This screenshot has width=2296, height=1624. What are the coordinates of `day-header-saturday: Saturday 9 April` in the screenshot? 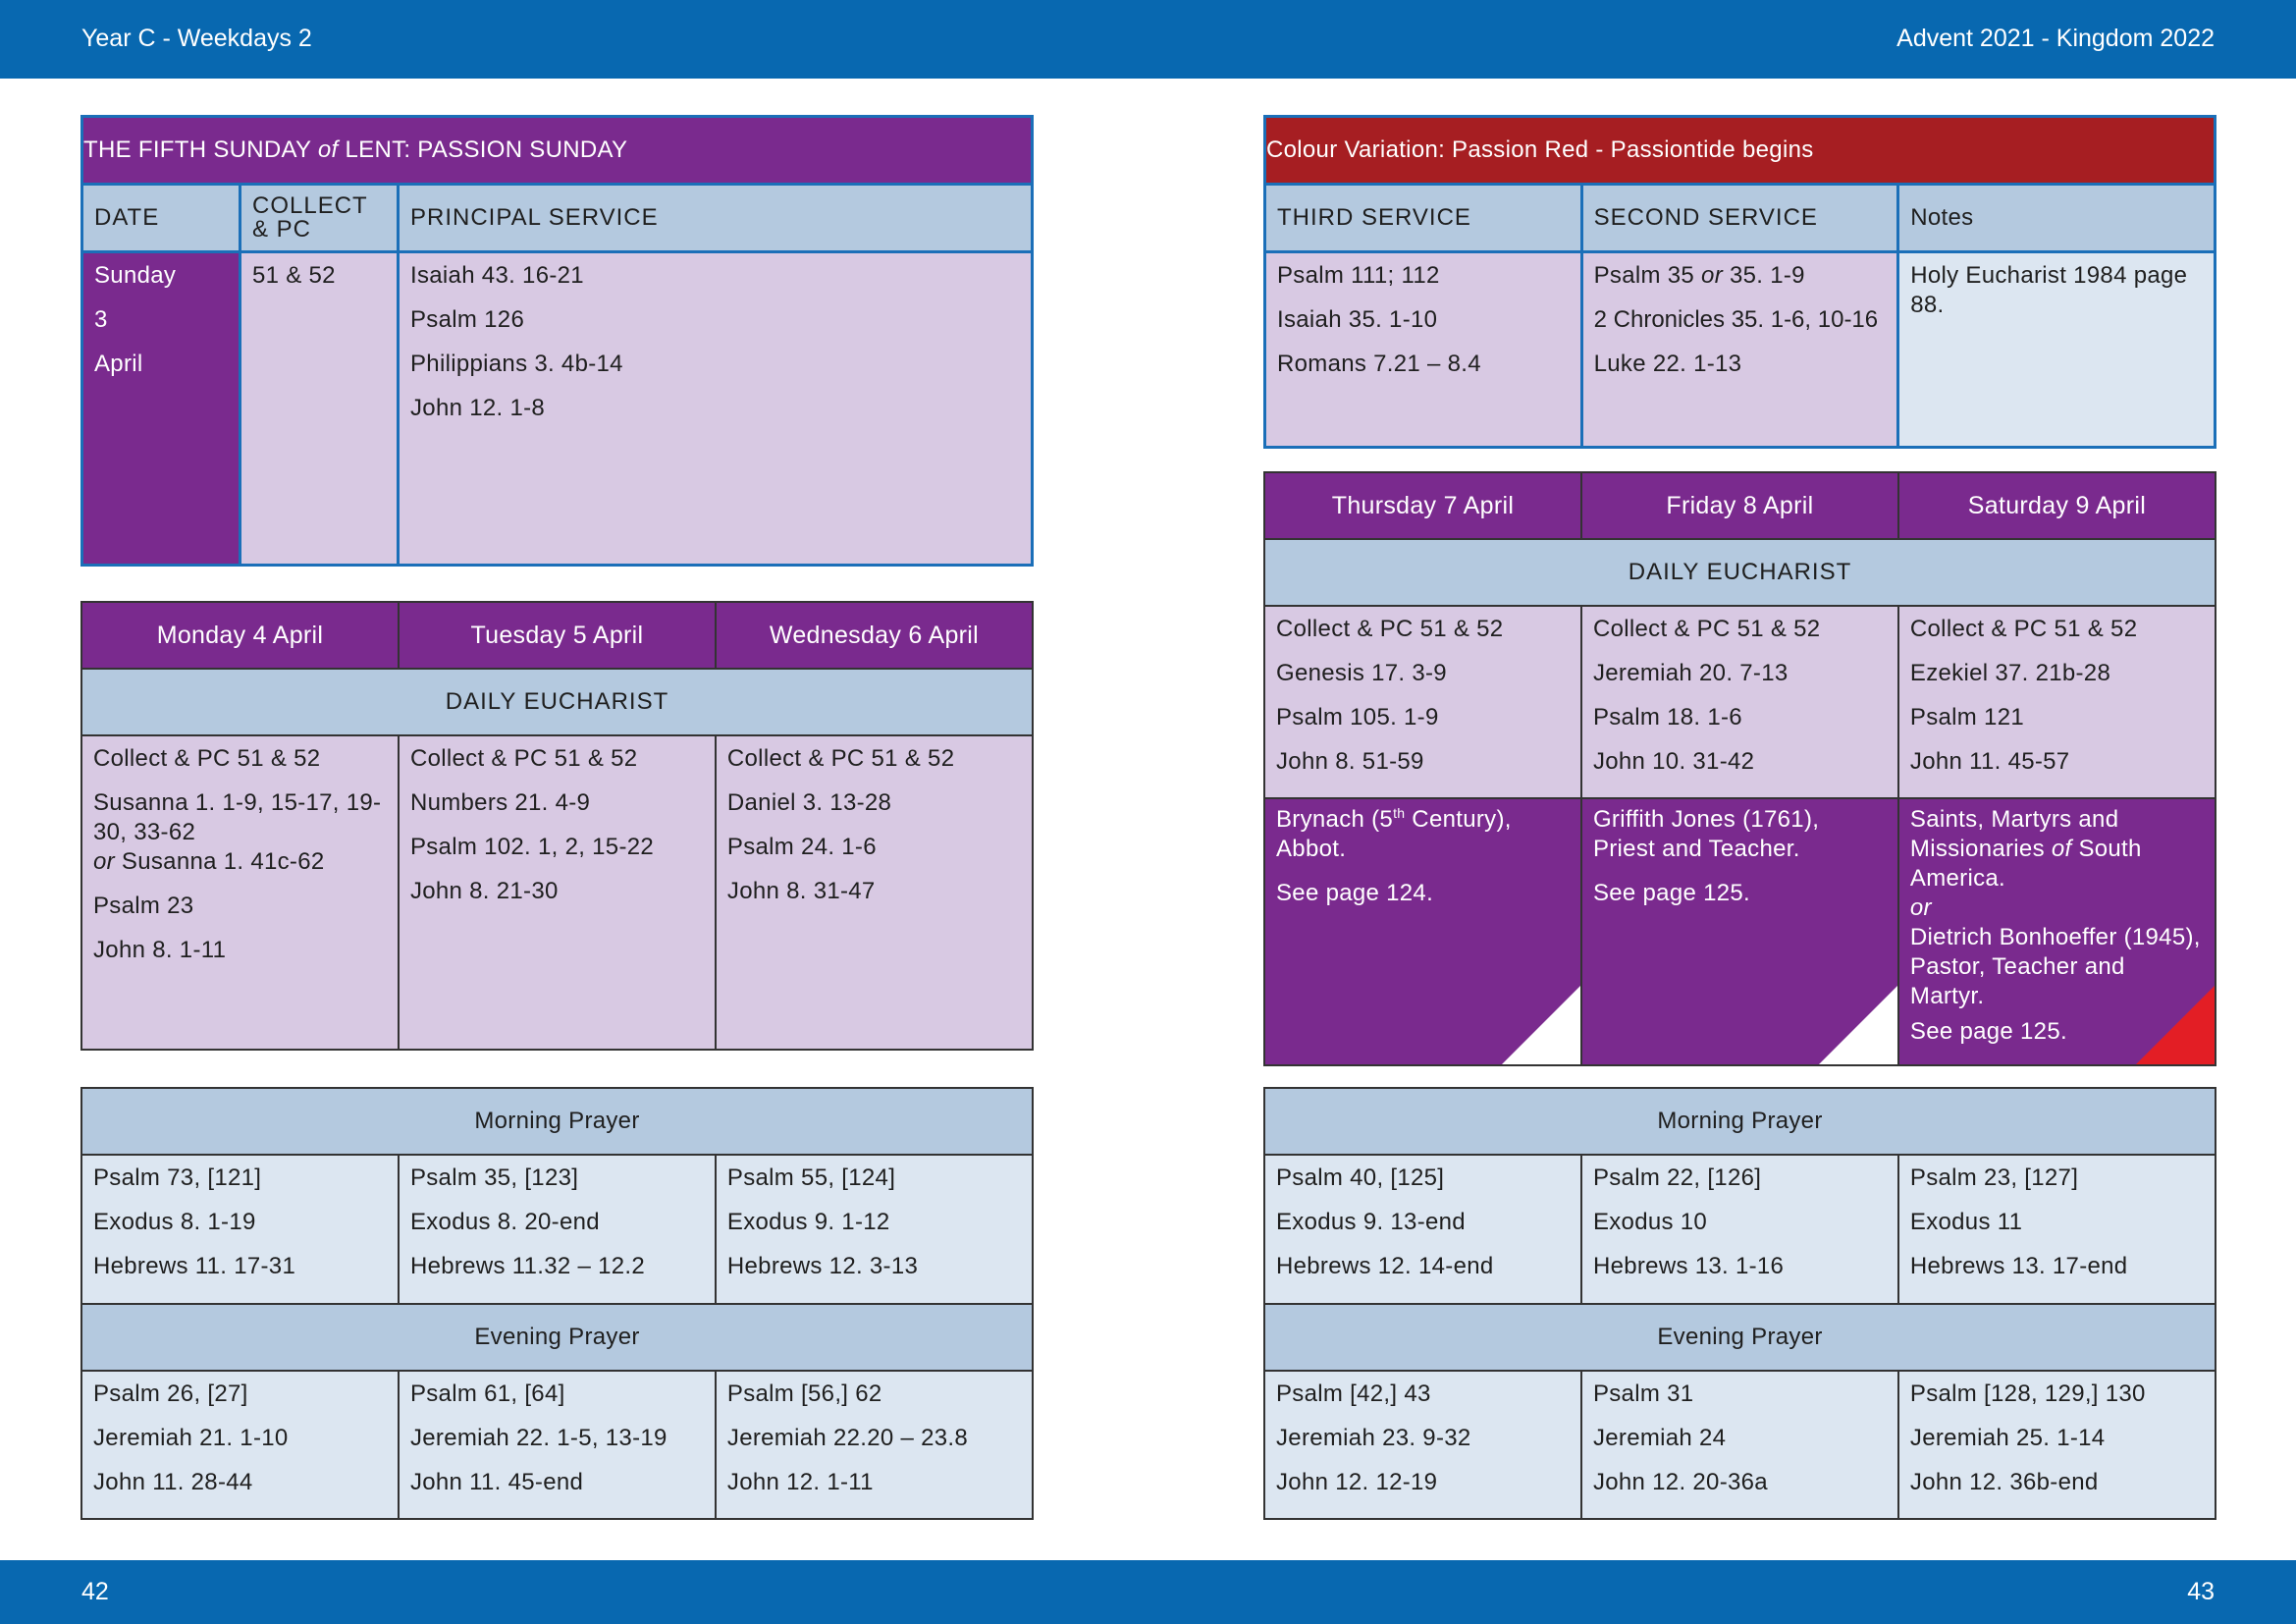 It's located at (2056, 505).